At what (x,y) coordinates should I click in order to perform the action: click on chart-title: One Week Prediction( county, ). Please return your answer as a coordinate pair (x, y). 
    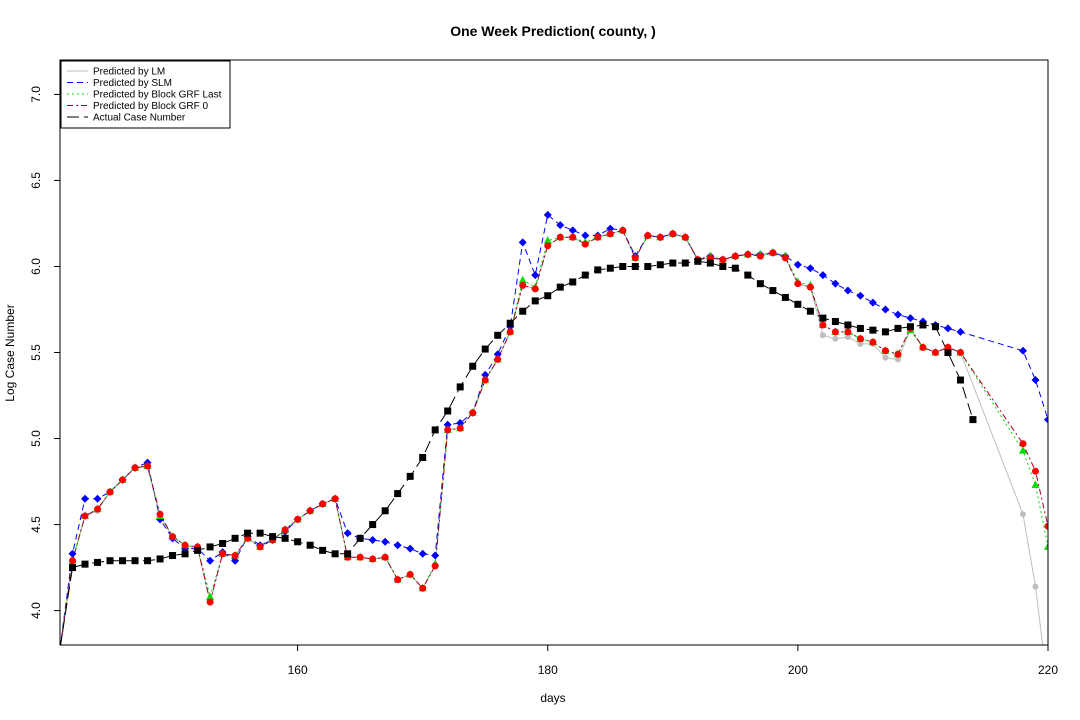
    Looking at the image, I should click on (553, 31).